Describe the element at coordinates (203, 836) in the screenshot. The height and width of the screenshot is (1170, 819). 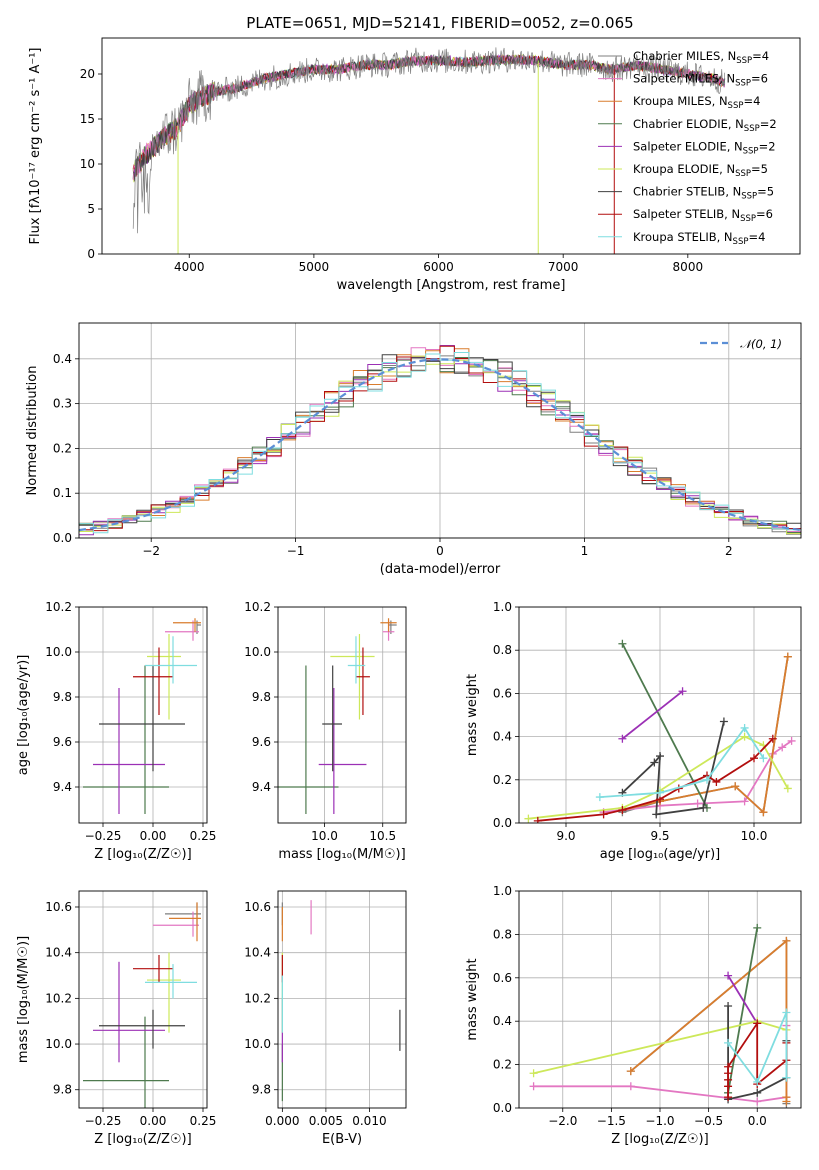
I see `x-tick-label: 0.25` at that location.